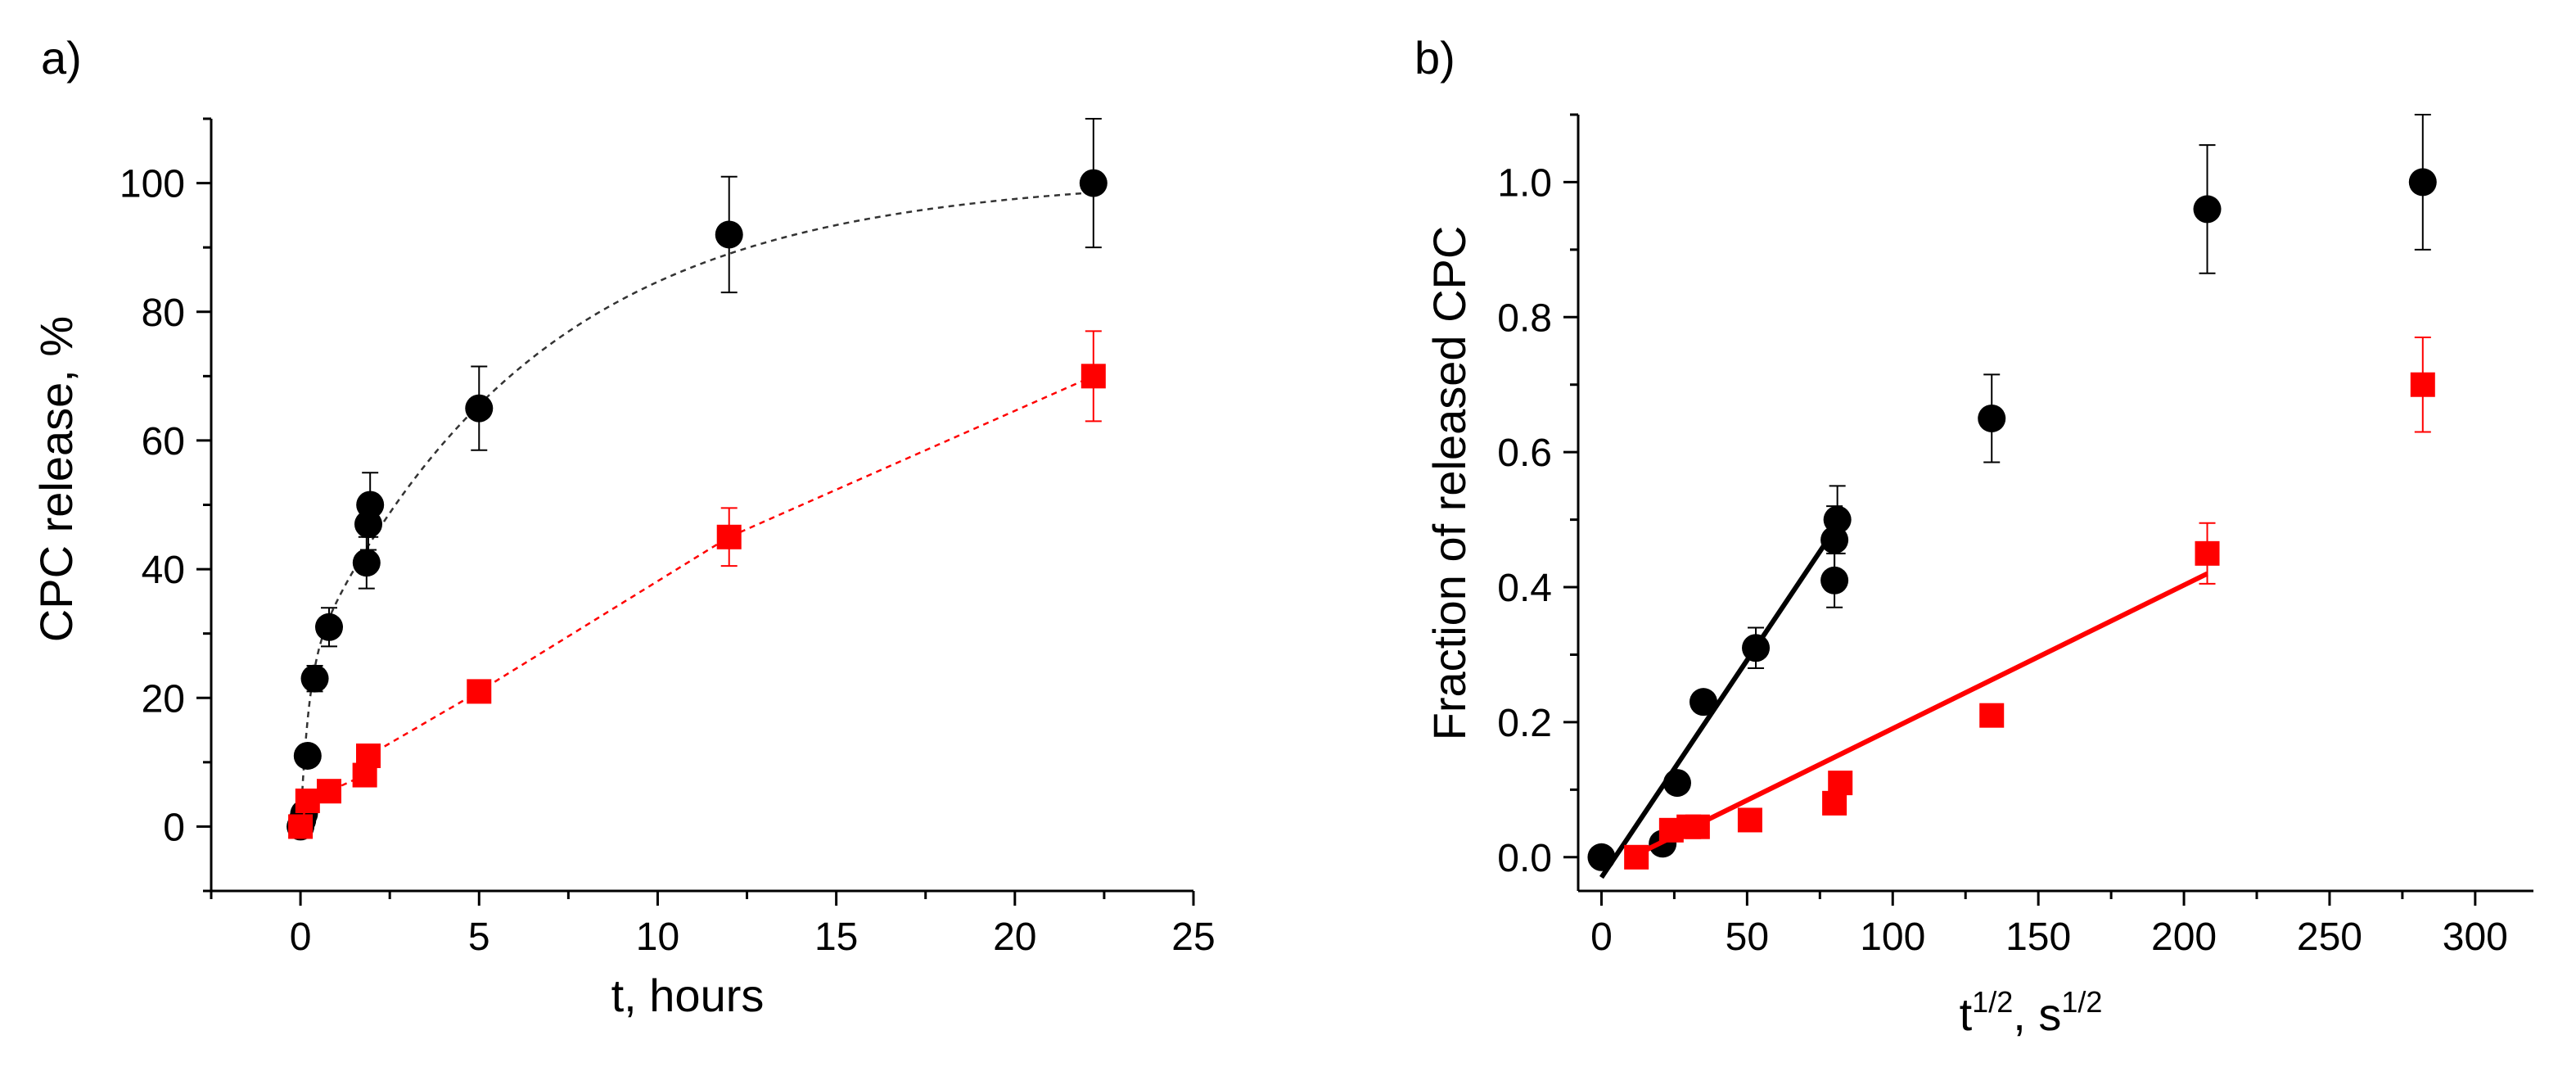  Describe the element at coordinates (61, 58) in the screenshot. I see `panel-a-label: a)` at that location.